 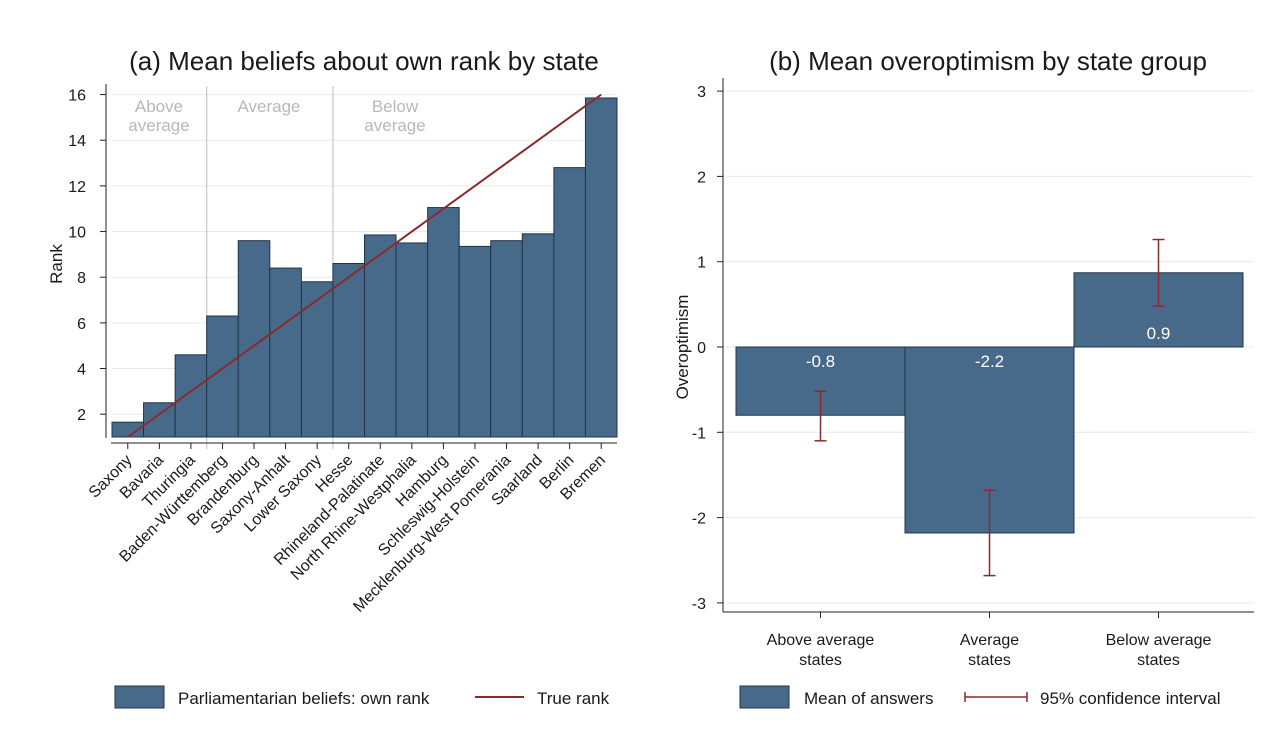 What do you see at coordinates (506, 339) in the screenshot?
I see `bar-mecklenburg-west-pomerania` at bounding box center [506, 339].